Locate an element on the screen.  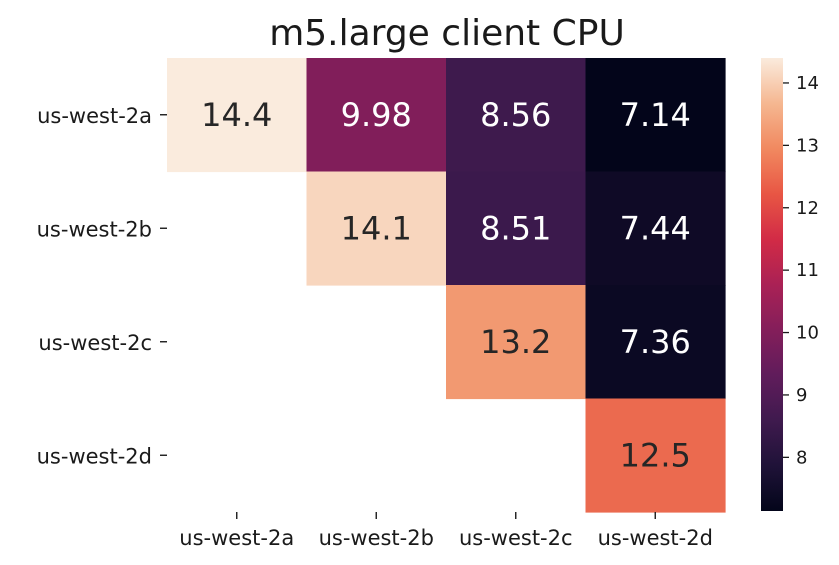
cell-value-label: 13.2 is located at coordinates (515, 342).